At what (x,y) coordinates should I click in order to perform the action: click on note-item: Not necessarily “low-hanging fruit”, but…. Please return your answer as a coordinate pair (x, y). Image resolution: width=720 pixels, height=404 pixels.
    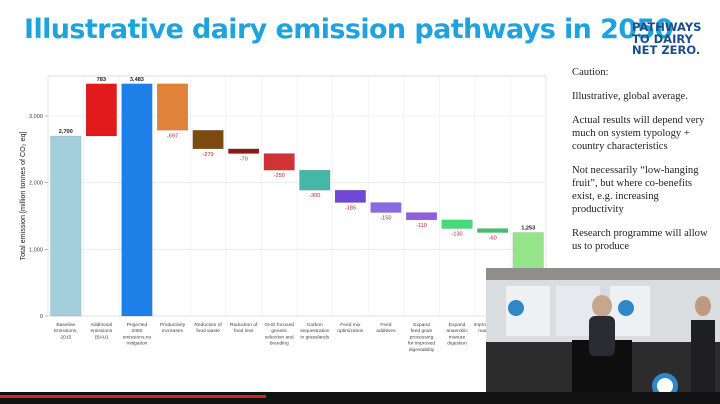
    Looking at the image, I should click on (635, 190).